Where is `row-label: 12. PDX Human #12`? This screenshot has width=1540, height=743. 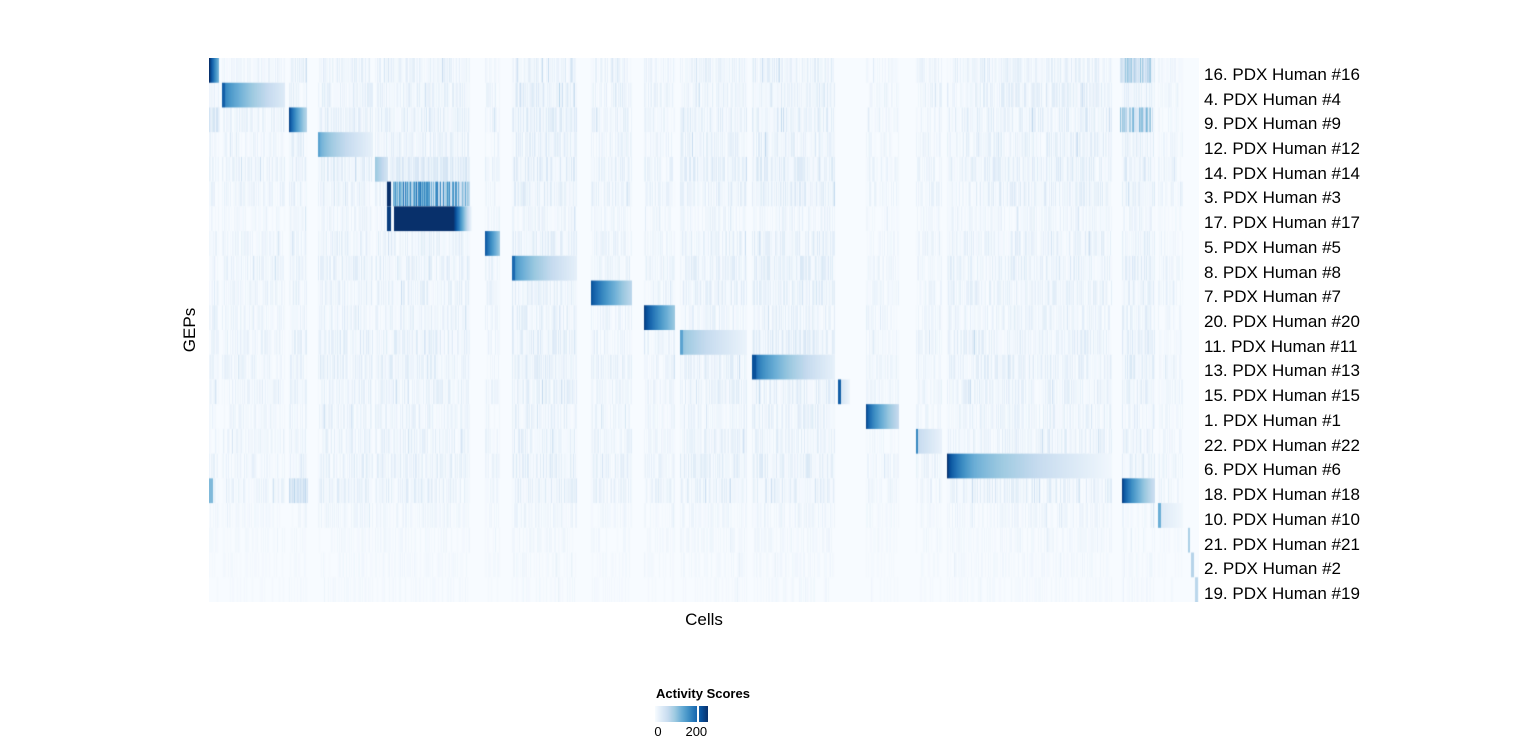
row-label: 12. PDX Human #12 is located at coordinates (1282, 149).